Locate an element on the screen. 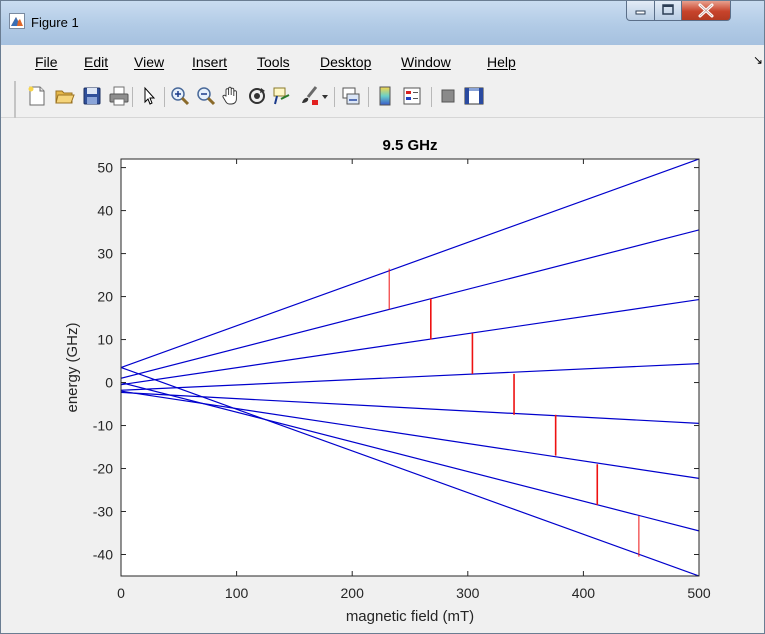 The width and height of the screenshot is (765, 634). edit-plot-arrow-icon is located at coordinates (149, 96).